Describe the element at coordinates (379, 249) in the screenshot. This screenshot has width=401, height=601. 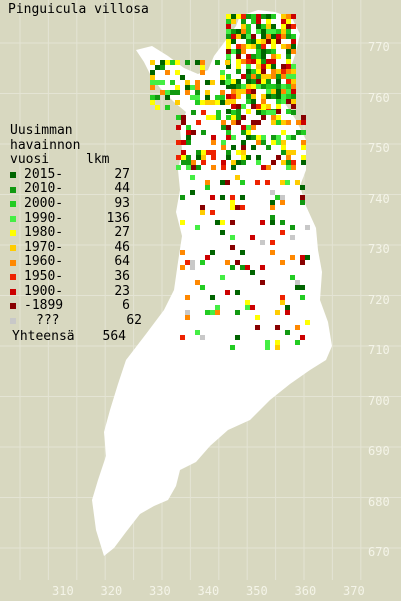
I see `y-tick-label: 730` at that location.